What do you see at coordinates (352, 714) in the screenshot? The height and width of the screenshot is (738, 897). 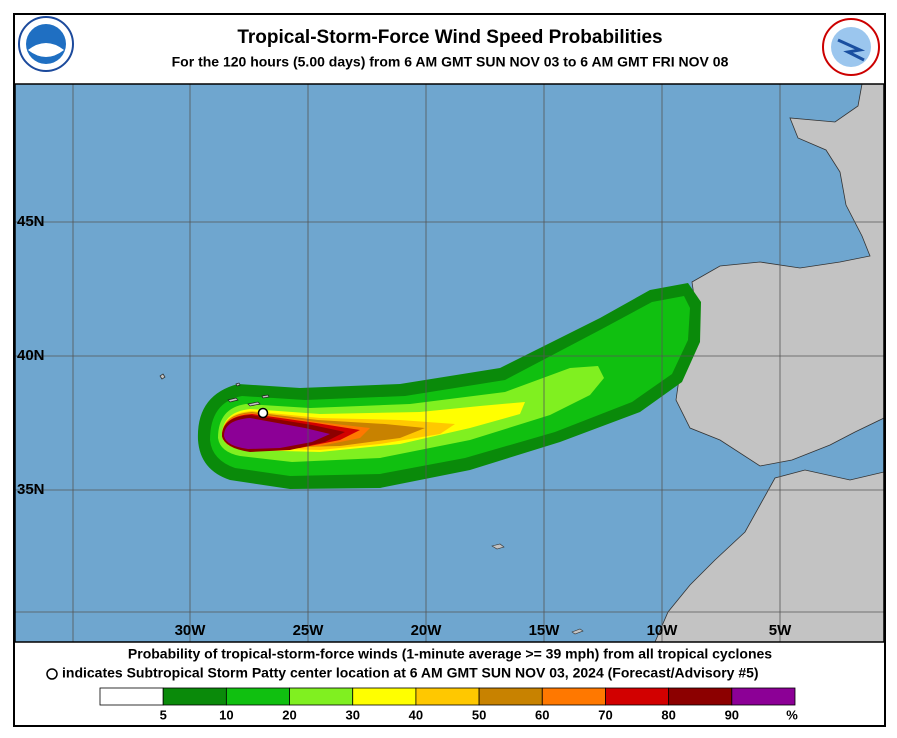 I see `legend-label: 30` at bounding box center [352, 714].